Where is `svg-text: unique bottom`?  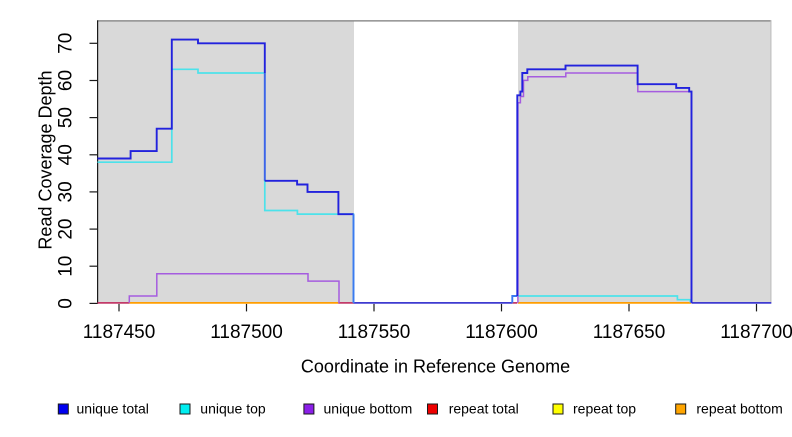
svg-text: unique bottom is located at coordinates (368, 409).